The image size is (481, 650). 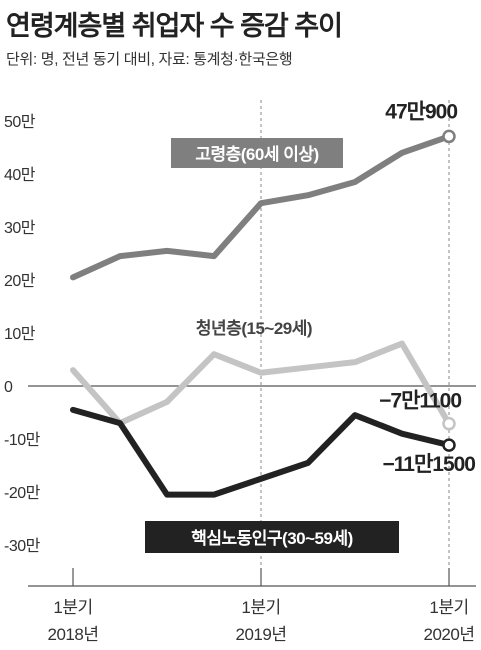 I want to click on y-tick-label: 20만, so click(x=20, y=281).